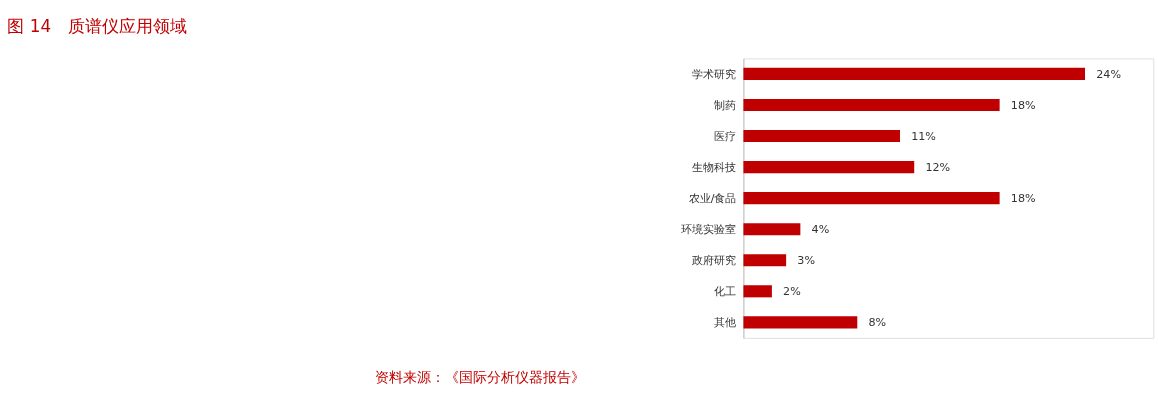 This screenshot has width=1158, height=402. I want to click on data-label: 11%, so click(923, 136).